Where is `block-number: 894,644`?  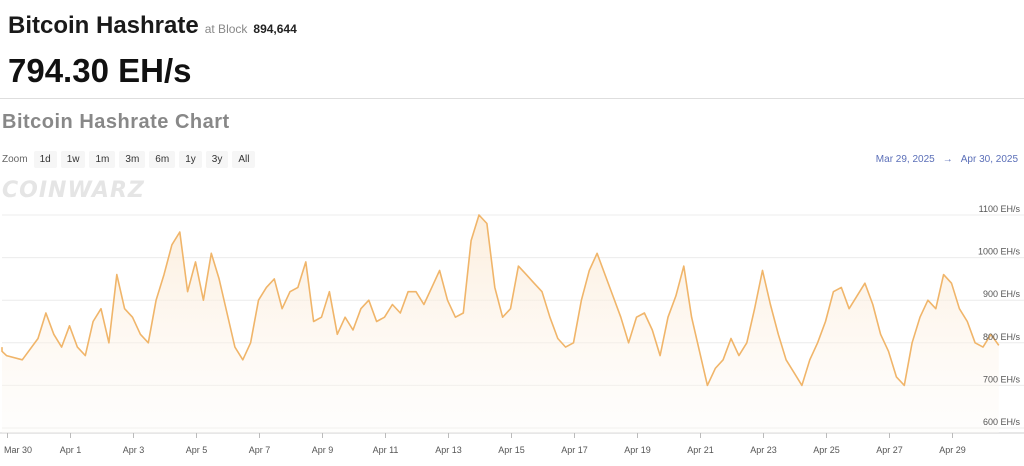
block-number: 894,644 is located at coordinates (275, 29).